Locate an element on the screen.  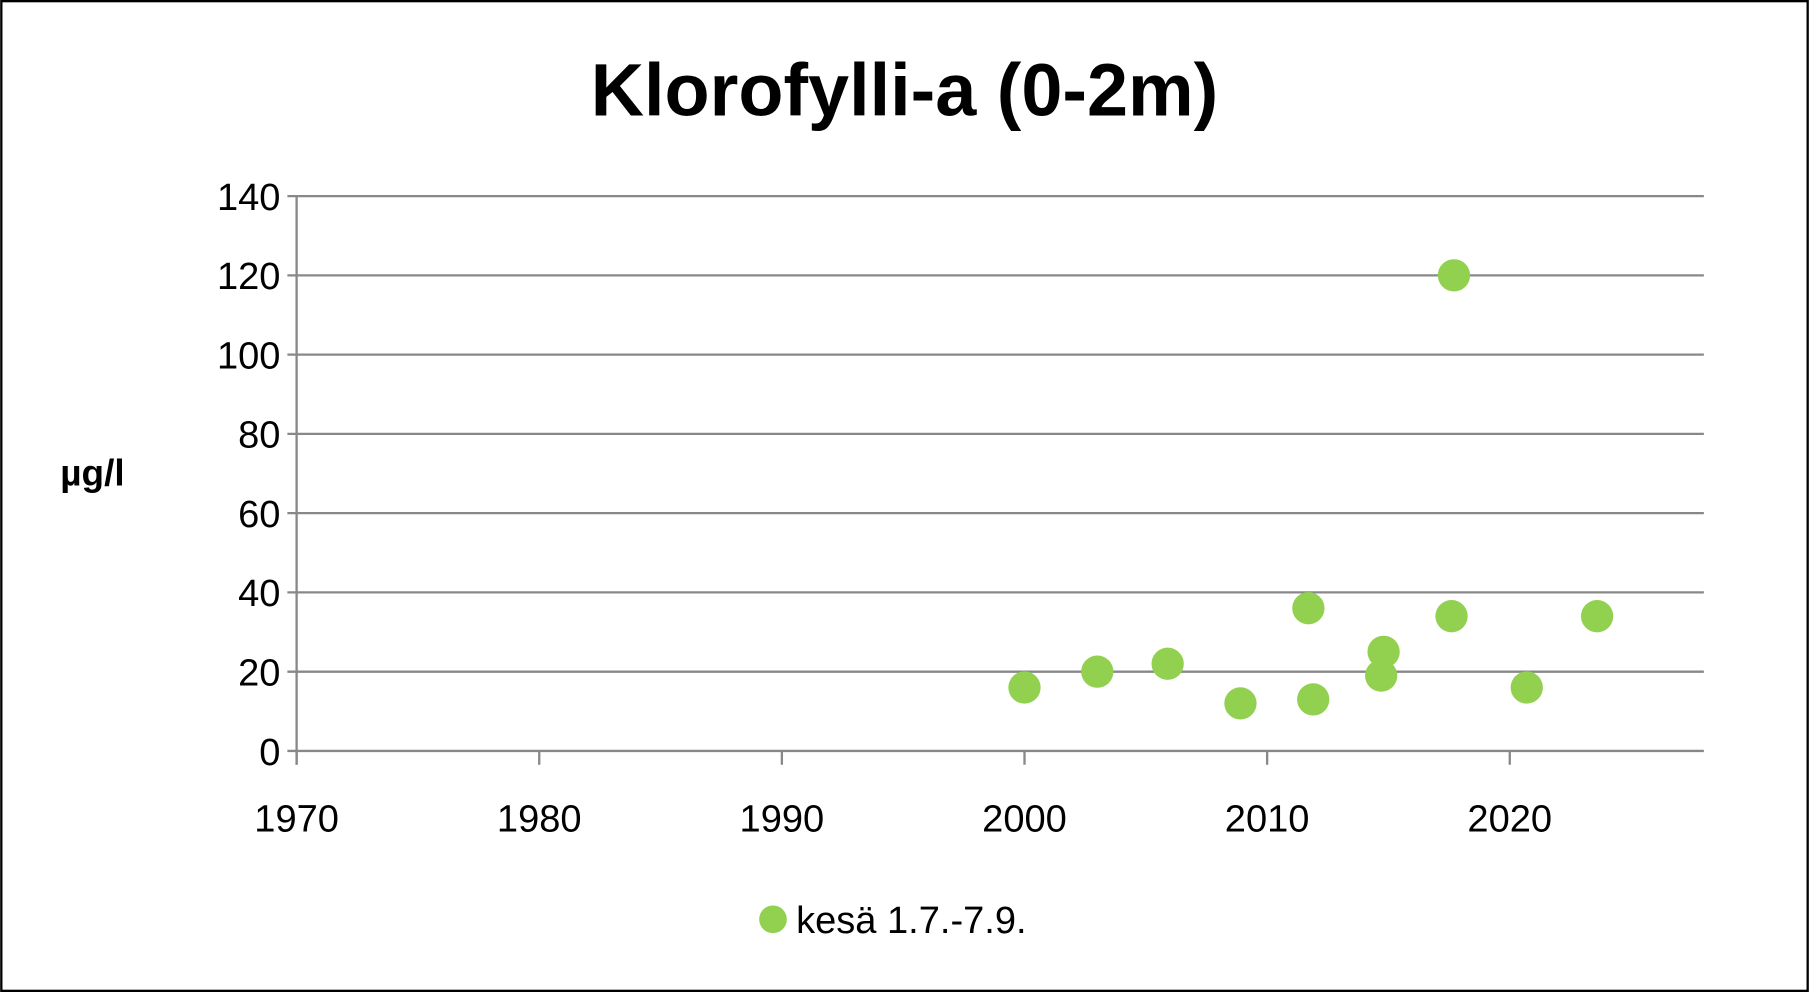
y-tick-label: 140 is located at coordinates (248, 198).